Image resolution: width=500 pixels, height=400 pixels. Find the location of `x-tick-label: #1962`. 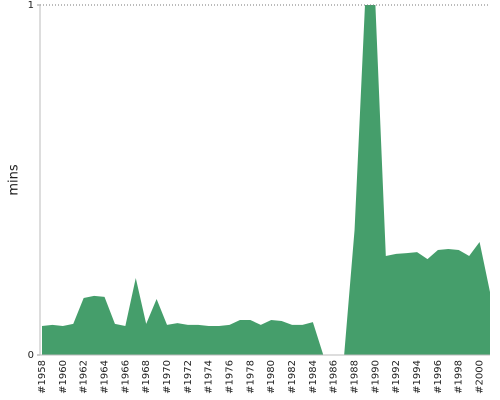

x-tick-label: #1962 is located at coordinates (84, 377).